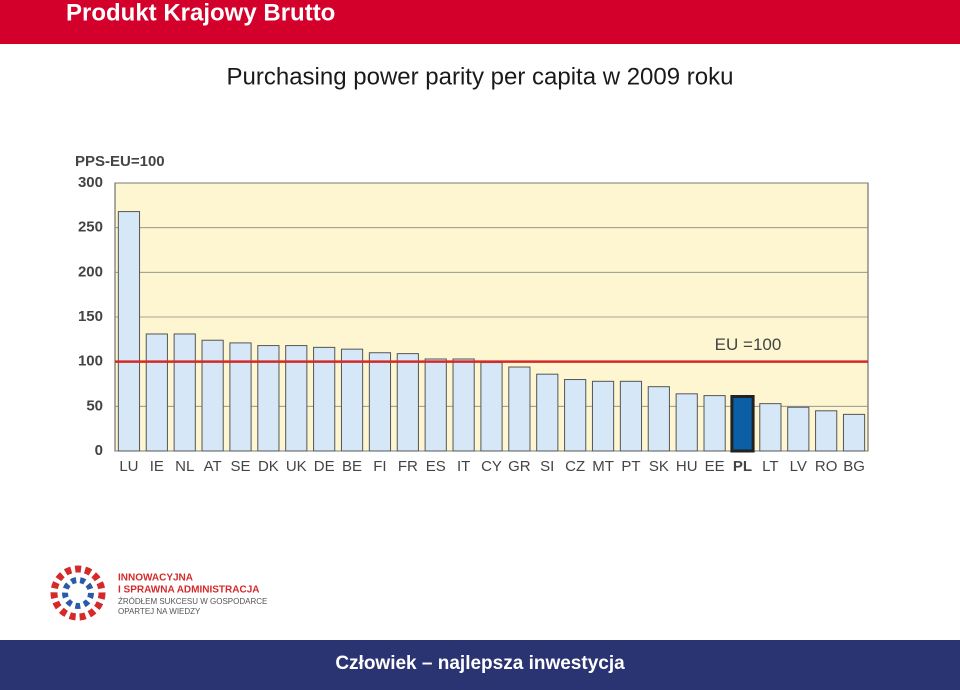 This screenshot has width=960, height=690. What do you see at coordinates (854, 466) in the screenshot?
I see `x-tick-label: BG` at bounding box center [854, 466].